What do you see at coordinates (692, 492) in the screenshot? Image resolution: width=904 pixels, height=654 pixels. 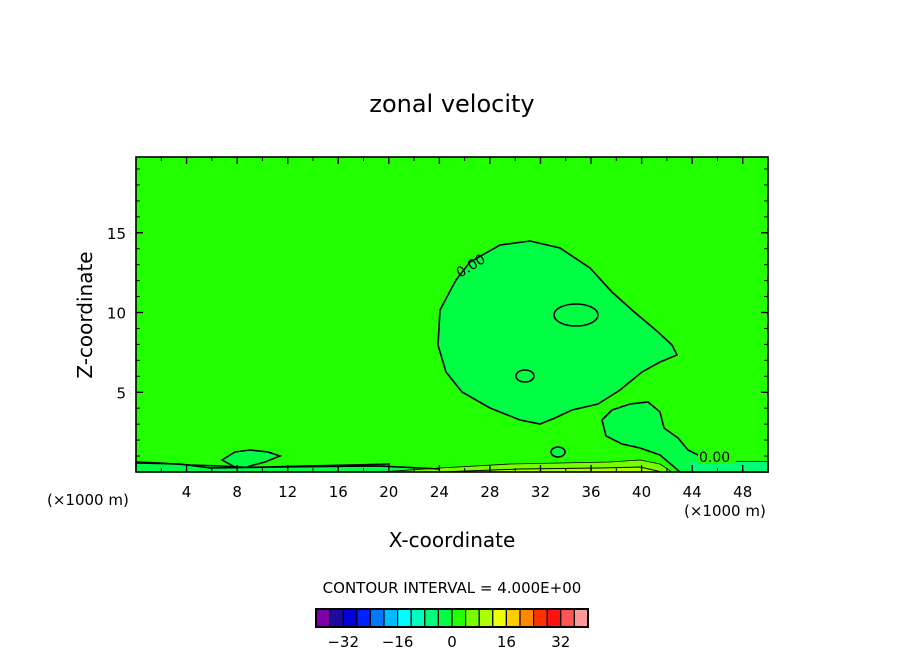 I see `x-tick-label: 44` at bounding box center [692, 492].